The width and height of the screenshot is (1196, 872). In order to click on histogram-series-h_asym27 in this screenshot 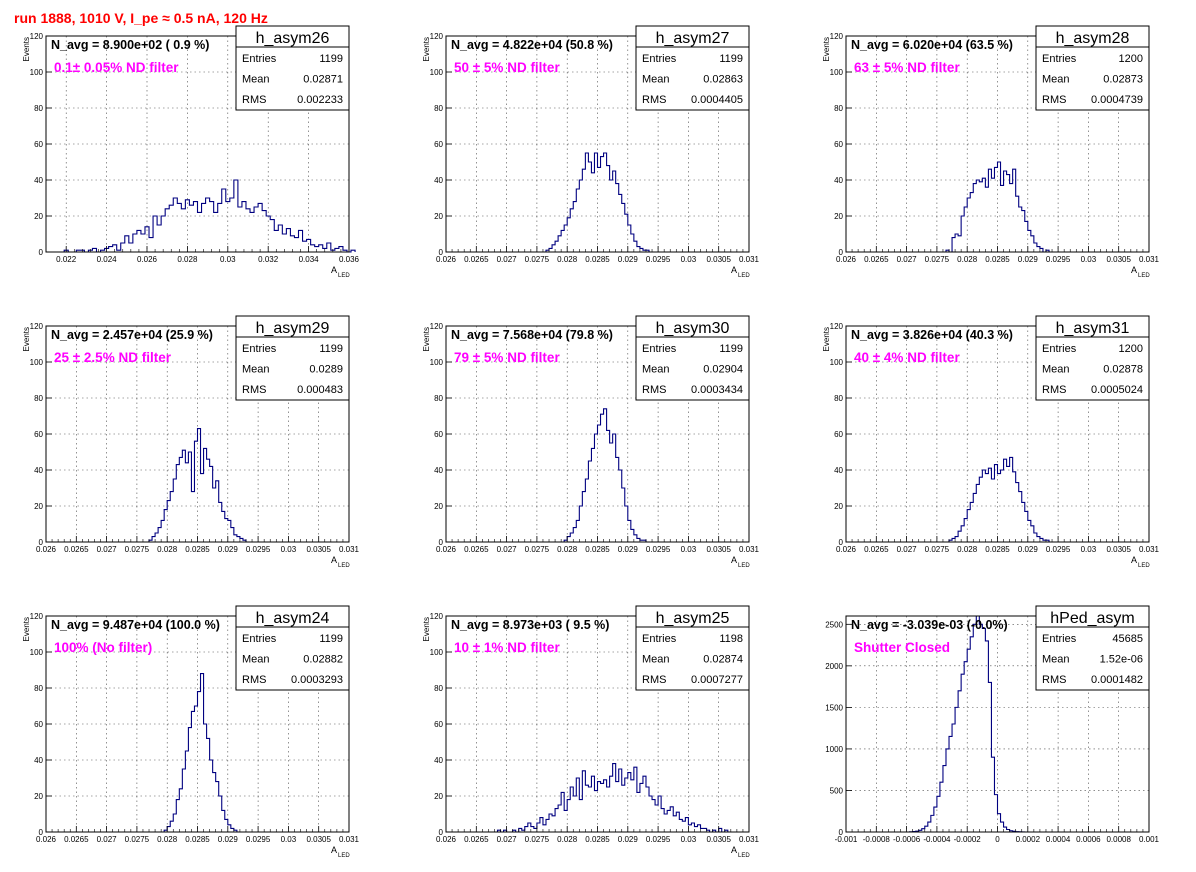, I will do `click(582, 202)`.